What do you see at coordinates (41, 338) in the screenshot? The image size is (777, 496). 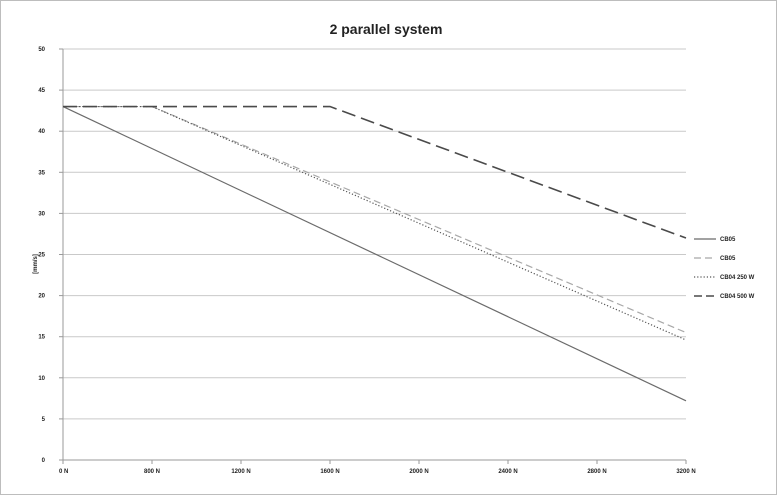 I see `y-tick-label-15: 15` at bounding box center [41, 338].